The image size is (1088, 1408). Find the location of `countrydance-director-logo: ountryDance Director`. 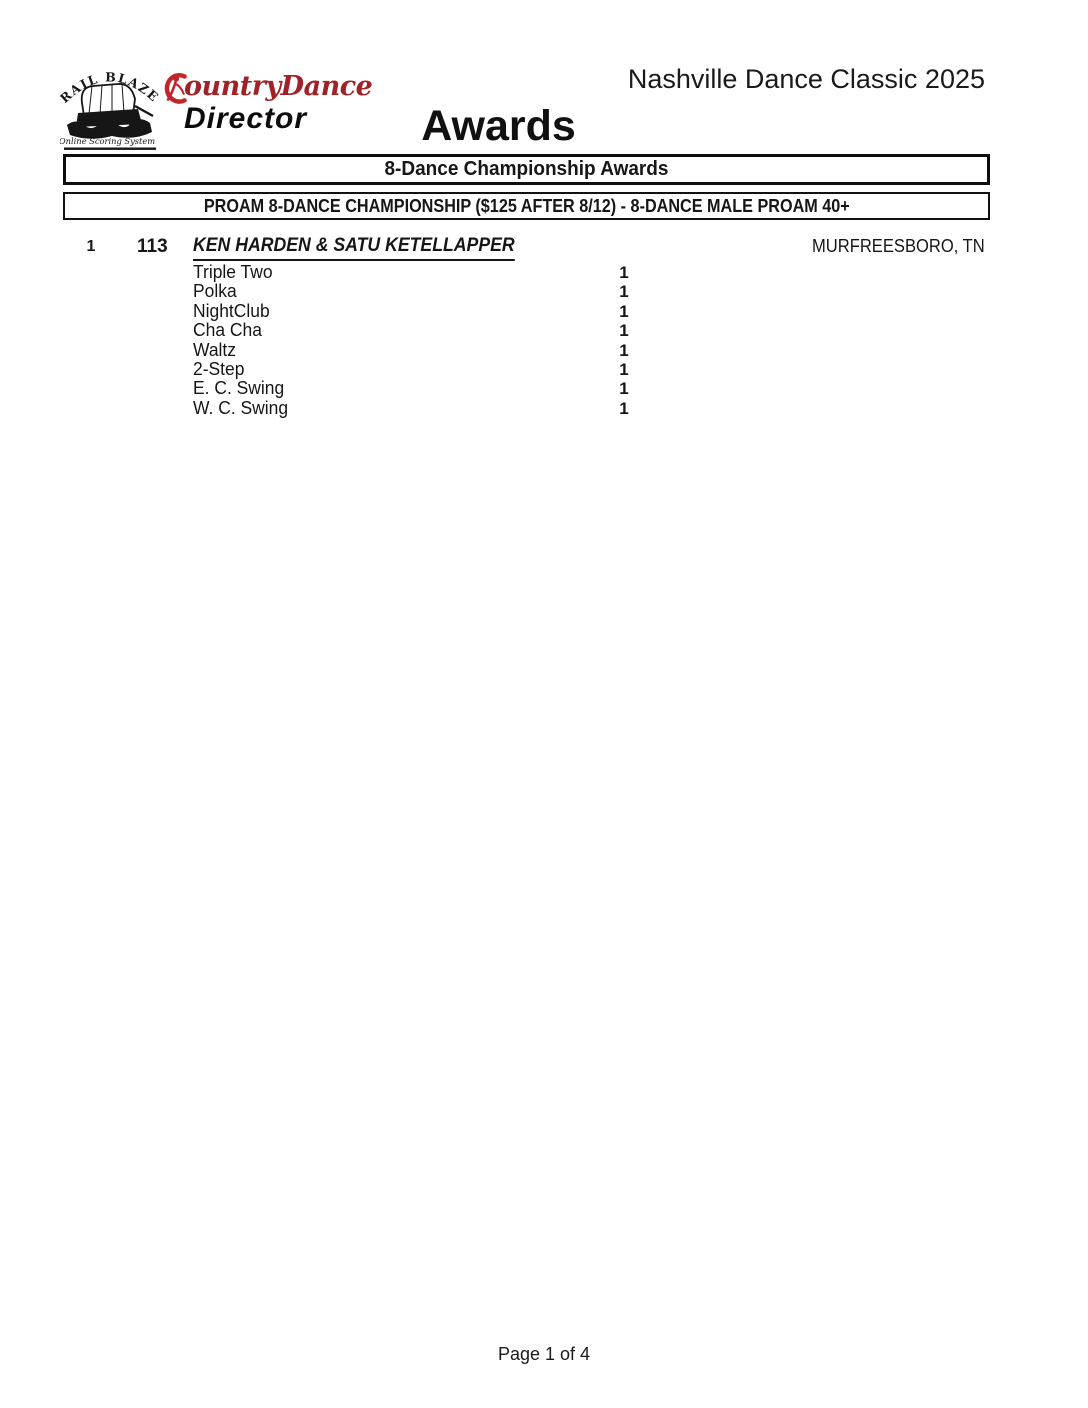

countrydance-director-logo: ountryDance Director is located at coordinates (289, 110).